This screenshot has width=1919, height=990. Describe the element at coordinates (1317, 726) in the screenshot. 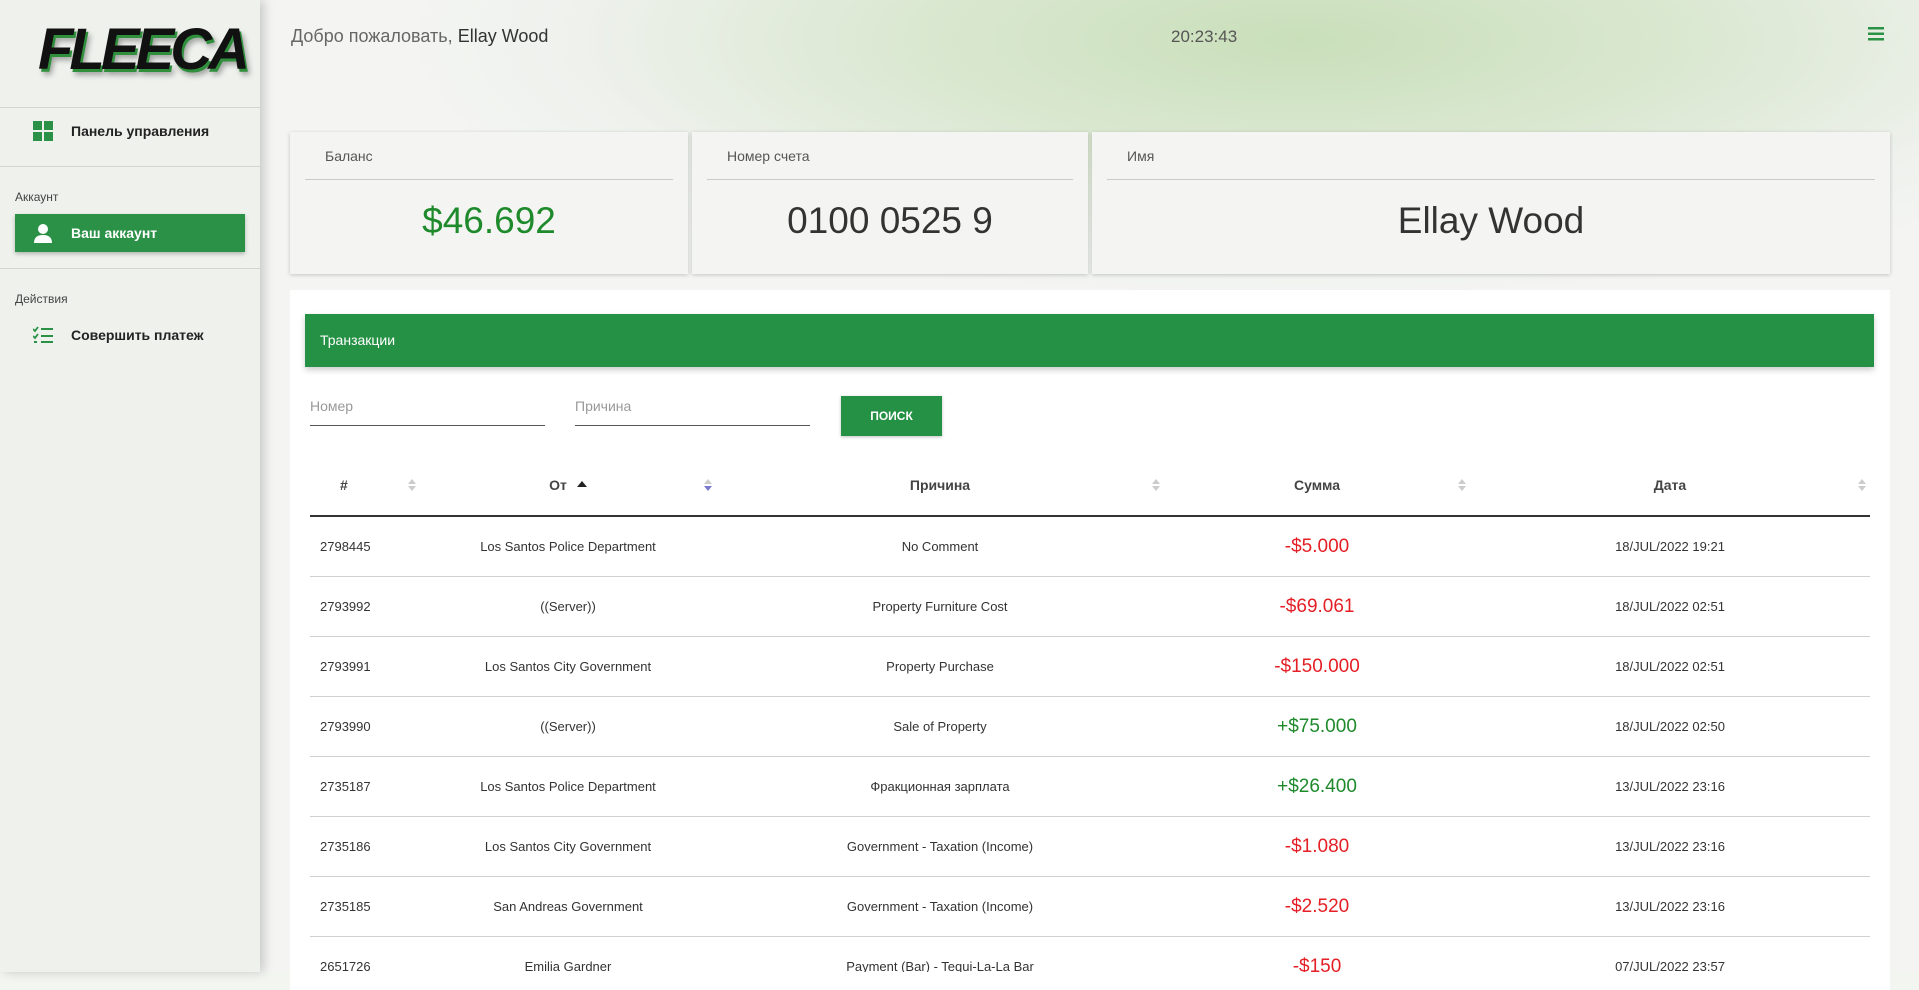

I see `tx-amount: +$75.000` at that location.